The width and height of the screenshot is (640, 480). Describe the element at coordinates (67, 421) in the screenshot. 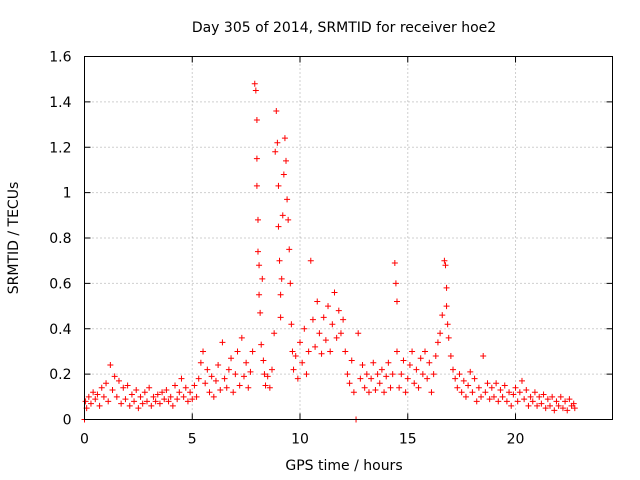

I see `y-tick-label: 0` at that location.